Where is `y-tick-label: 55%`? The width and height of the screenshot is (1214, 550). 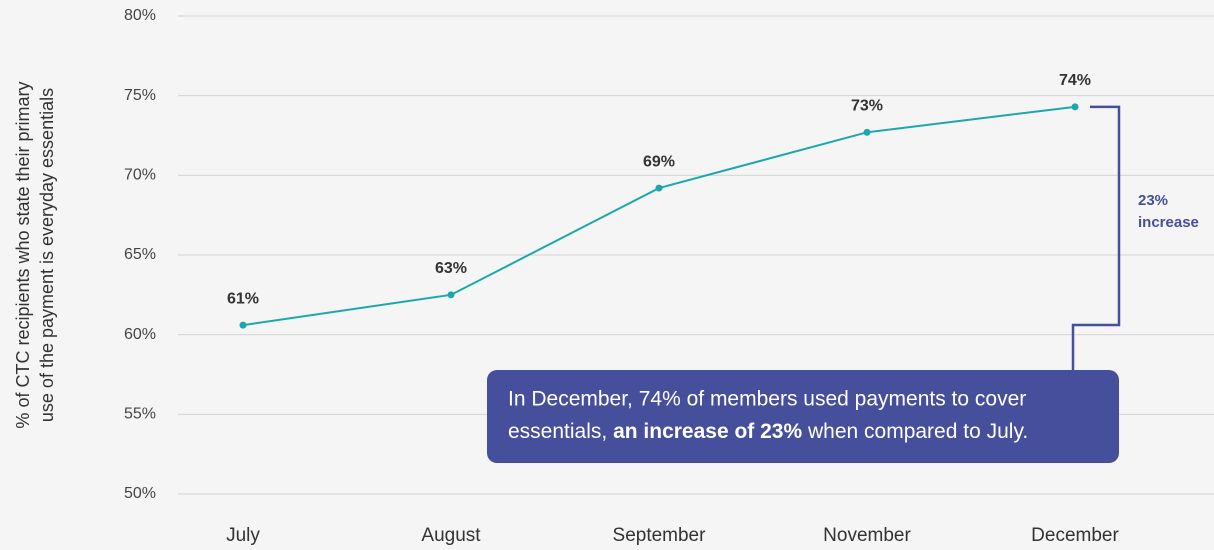 y-tick-label: 55% is located at coordinates (140, 414).